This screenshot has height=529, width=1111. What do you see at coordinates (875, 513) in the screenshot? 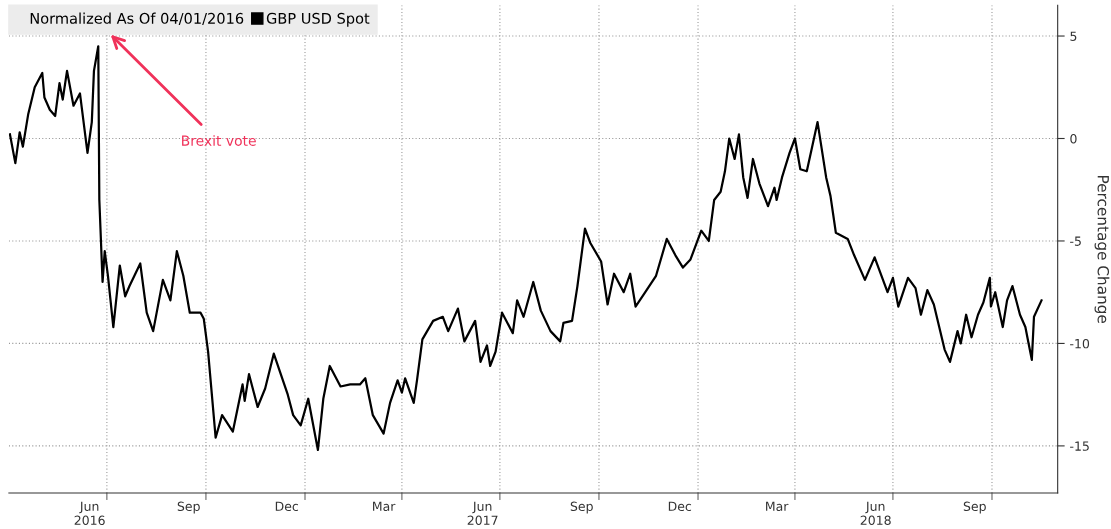
I see `x-tick-label: Jun 2018` at bounding box center [875, 513].